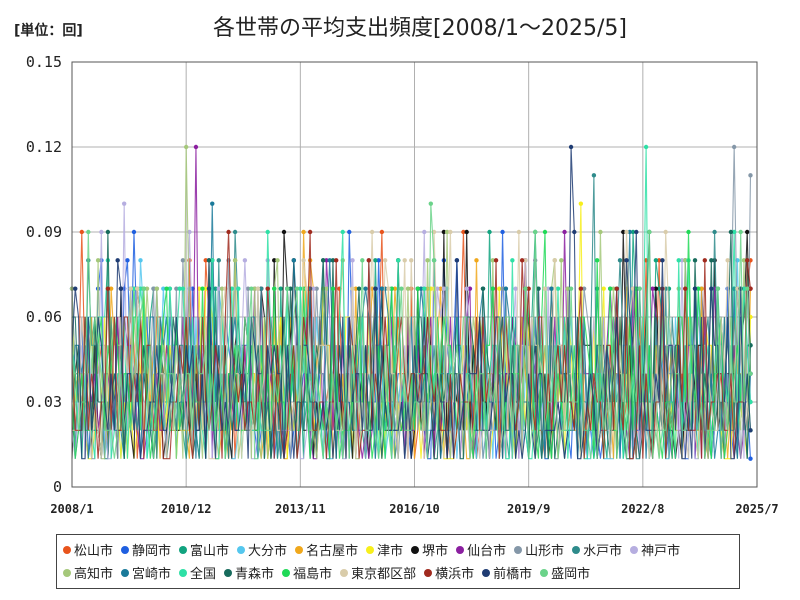 The image size is (800, 600). Describe the element at coordinates (44, 62) in the screenshot. I see `y-tick-label: 0.15` at that location.